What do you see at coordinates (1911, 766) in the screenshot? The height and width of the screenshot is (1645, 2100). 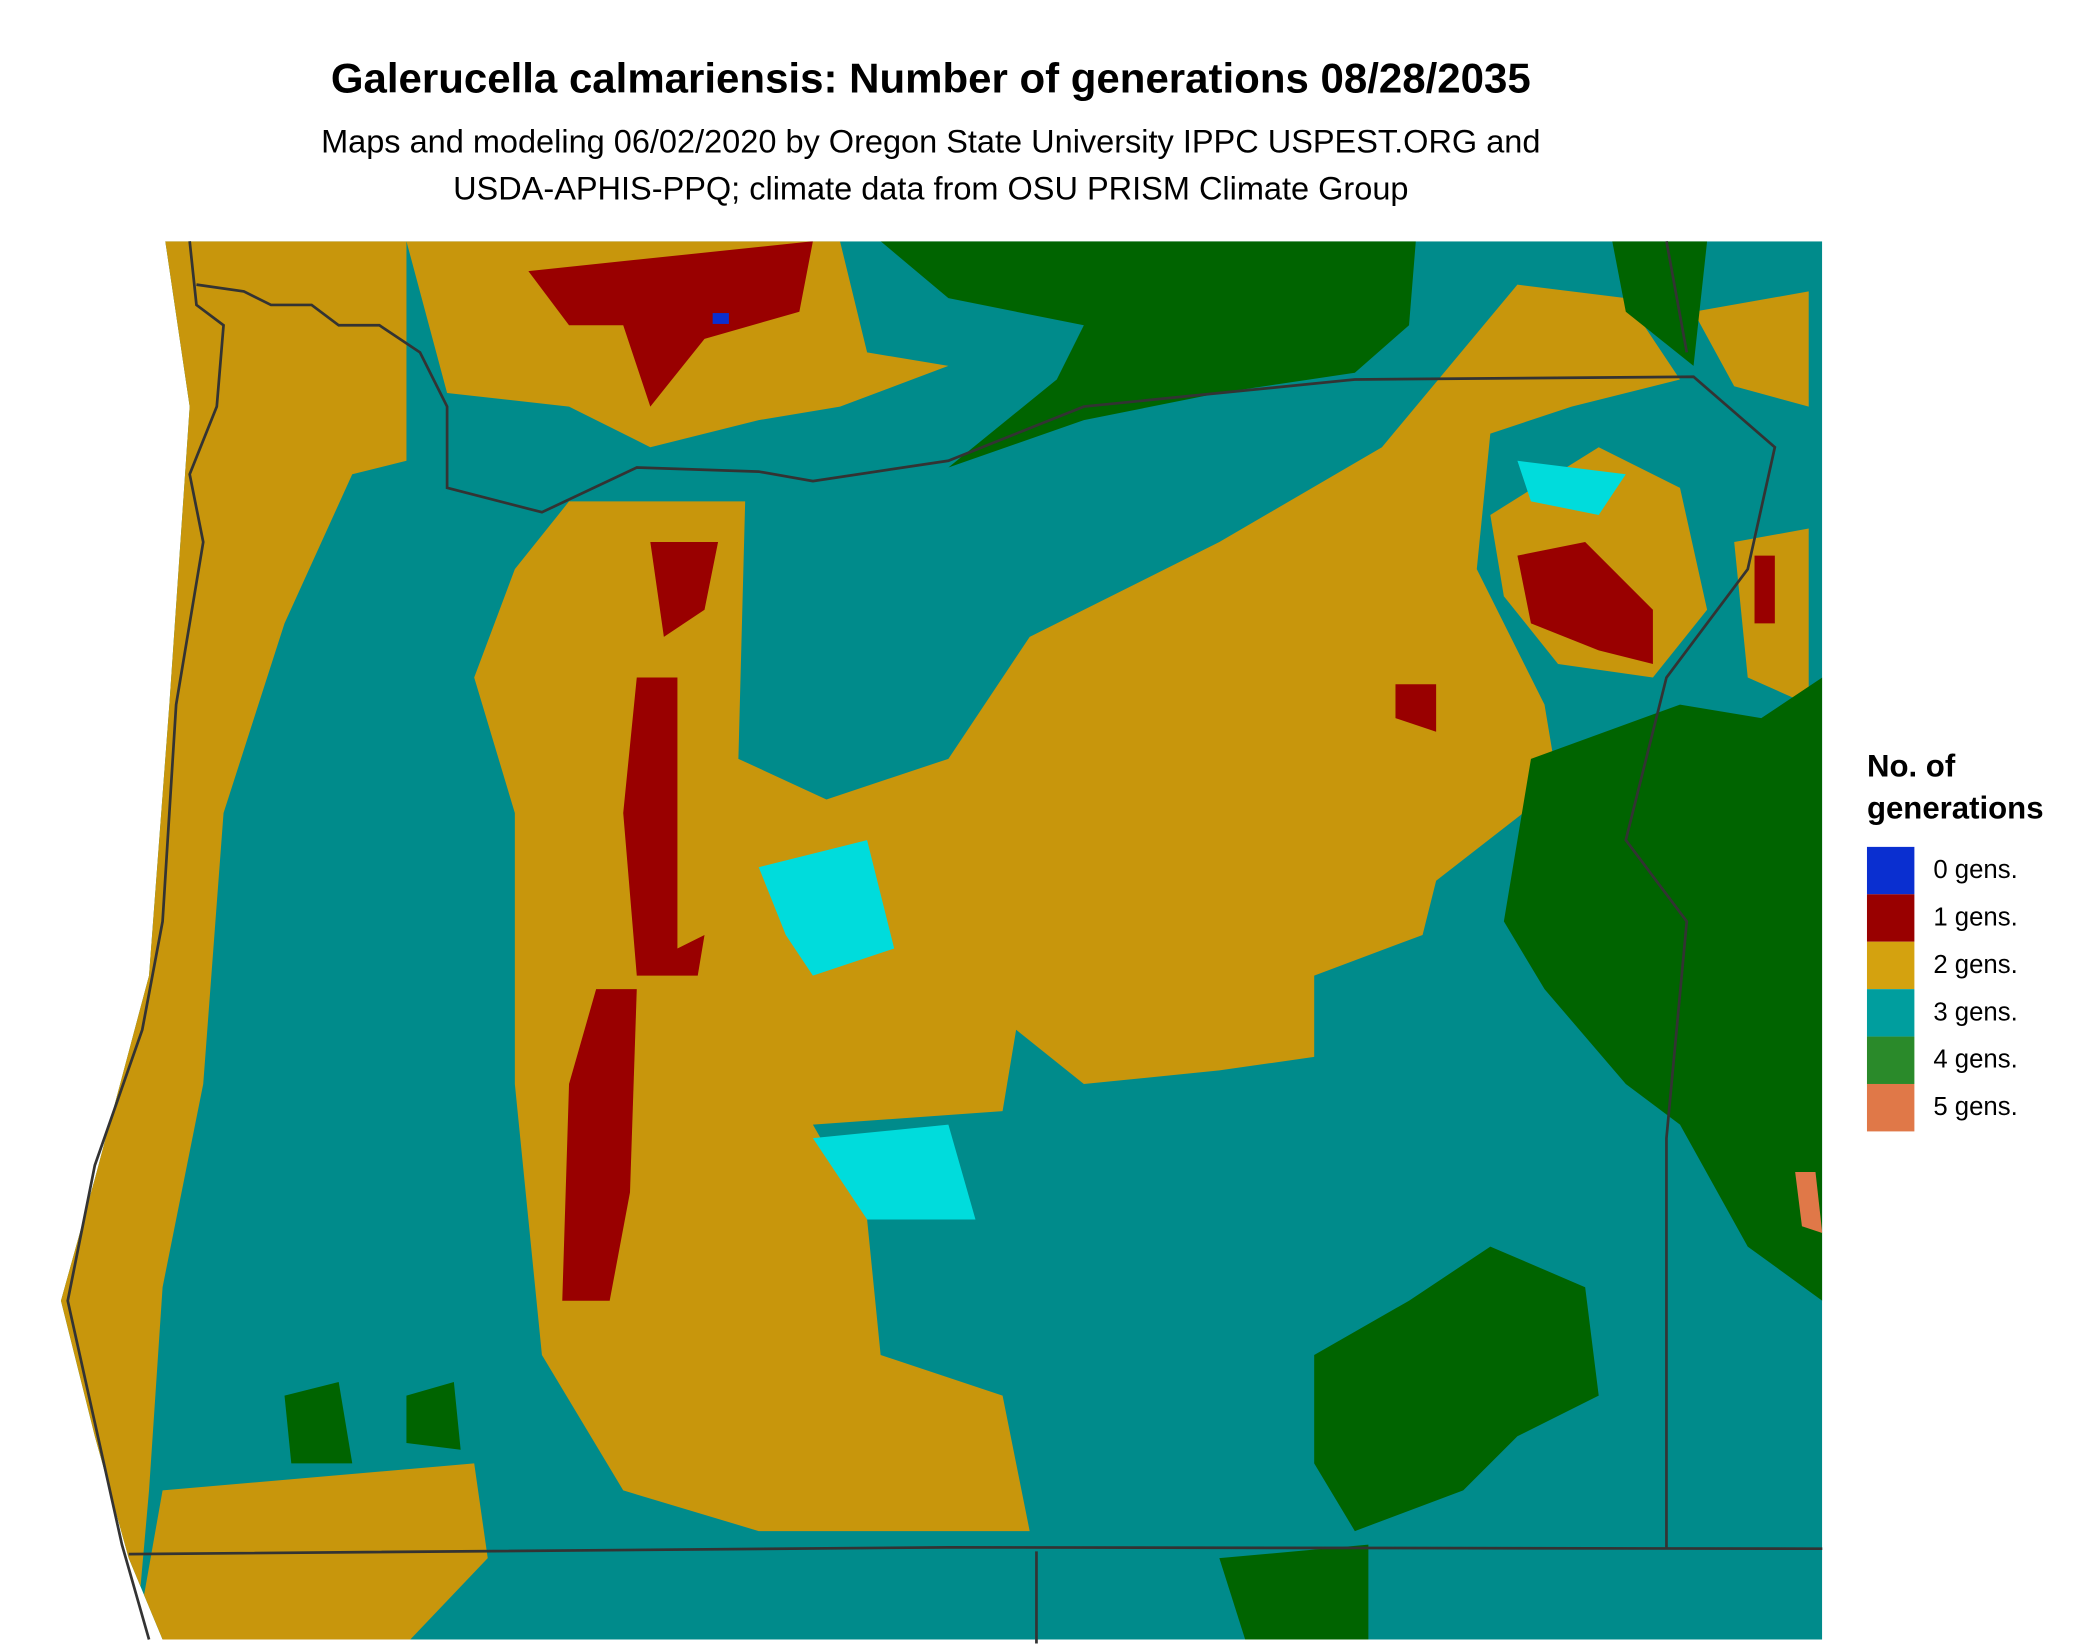 I see `legend-title: No. of` at bounding box center [1911, 766].